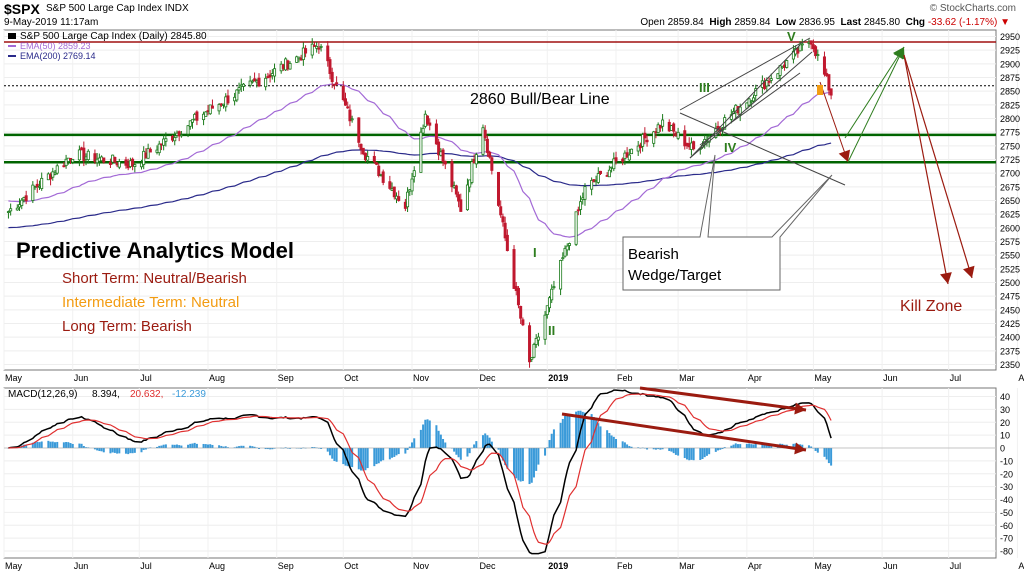 Image resolution: width=1024 pixels, height=575 pixels. Describe the element at coordinates (217, 378) in the screenshot. I see `price-xtick-label: Aug` at that location.